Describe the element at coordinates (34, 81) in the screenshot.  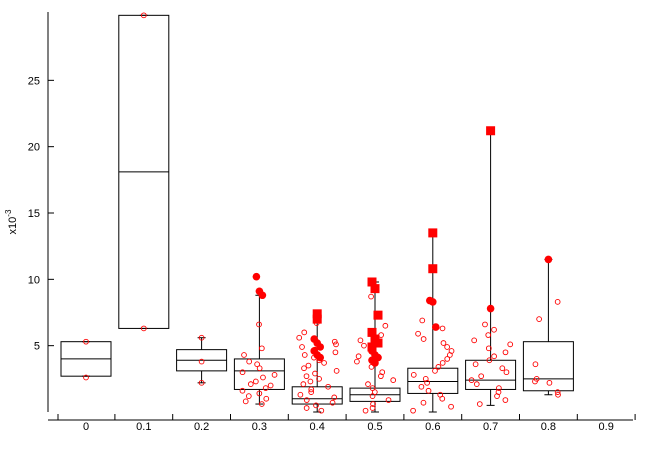
I see `y-tick-label: 25` at that location.